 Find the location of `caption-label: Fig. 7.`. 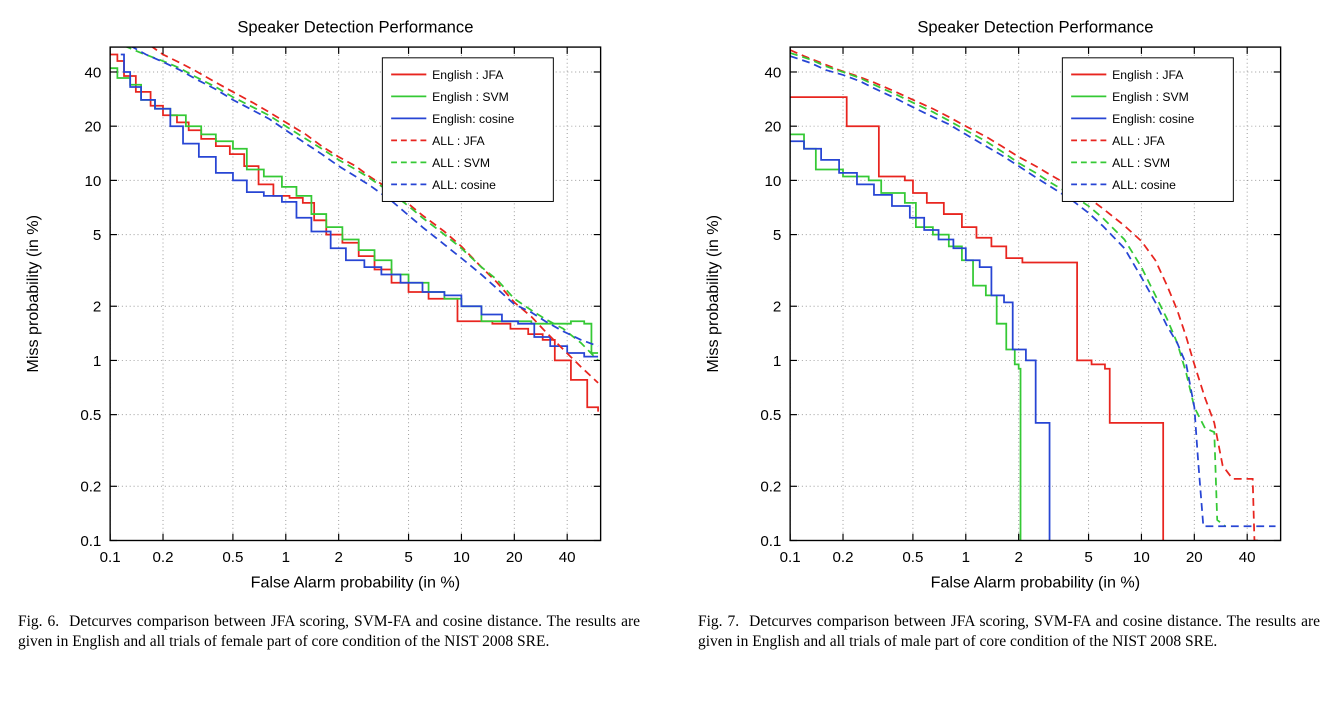

caption-label: Fig. 7. is located at coordinates (719, 621).